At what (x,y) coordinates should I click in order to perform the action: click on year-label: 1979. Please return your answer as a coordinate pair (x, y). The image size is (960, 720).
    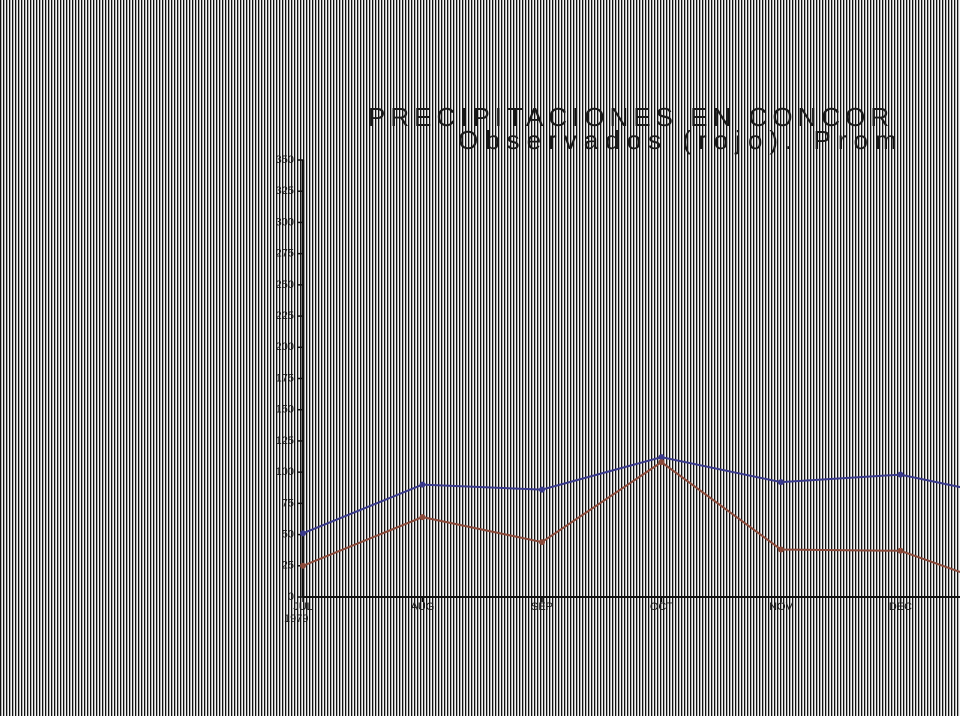
    Looking at the image, I should click on (296, 619).